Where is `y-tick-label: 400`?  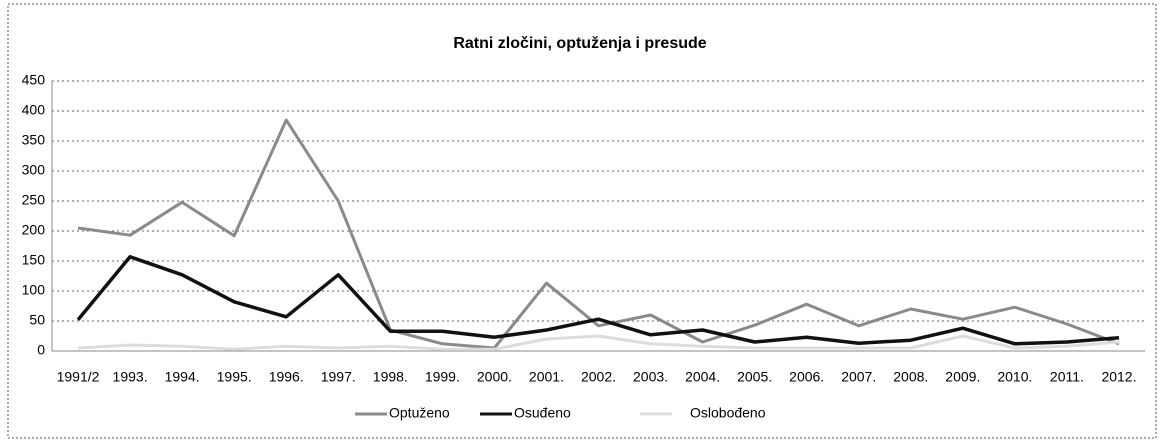 y-tick-label: 400 is located at coordinates (34, 110).